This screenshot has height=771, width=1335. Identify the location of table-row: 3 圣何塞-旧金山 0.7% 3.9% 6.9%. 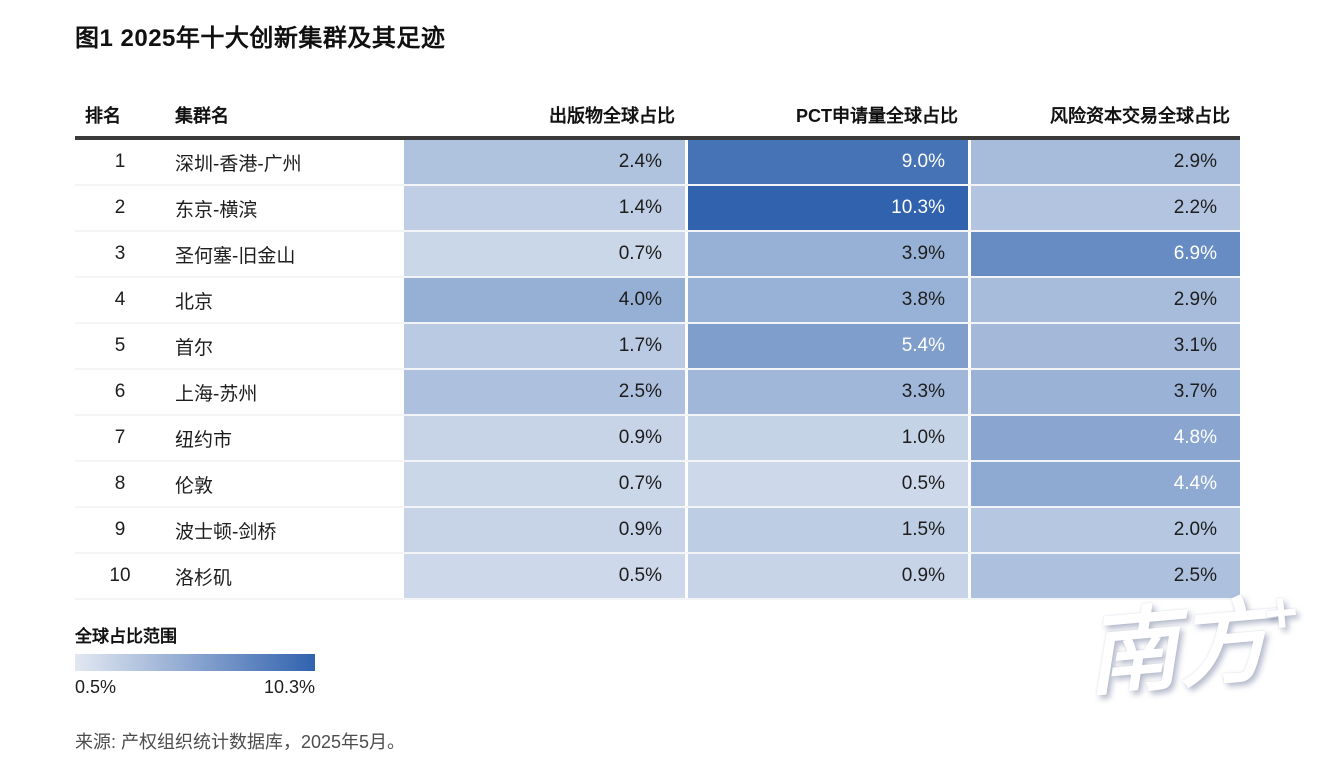
(657, 255).